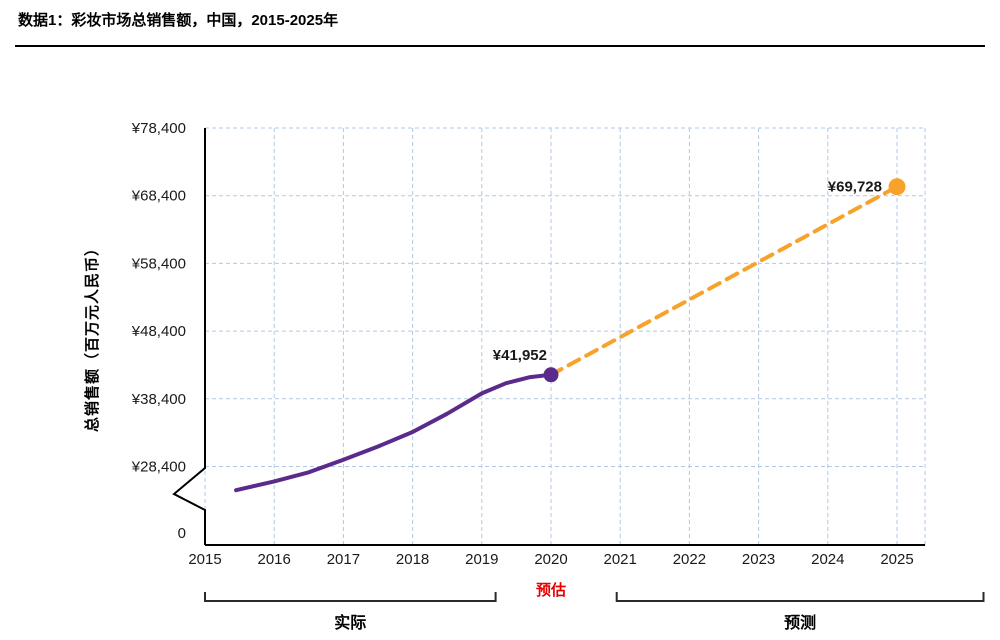 The height and width of the screenshot is (640, 1000). What do you see at coordinates (343, 559) in the screenshot?
I see `x-tick-label: 2017` at bounding box center [343, 559].